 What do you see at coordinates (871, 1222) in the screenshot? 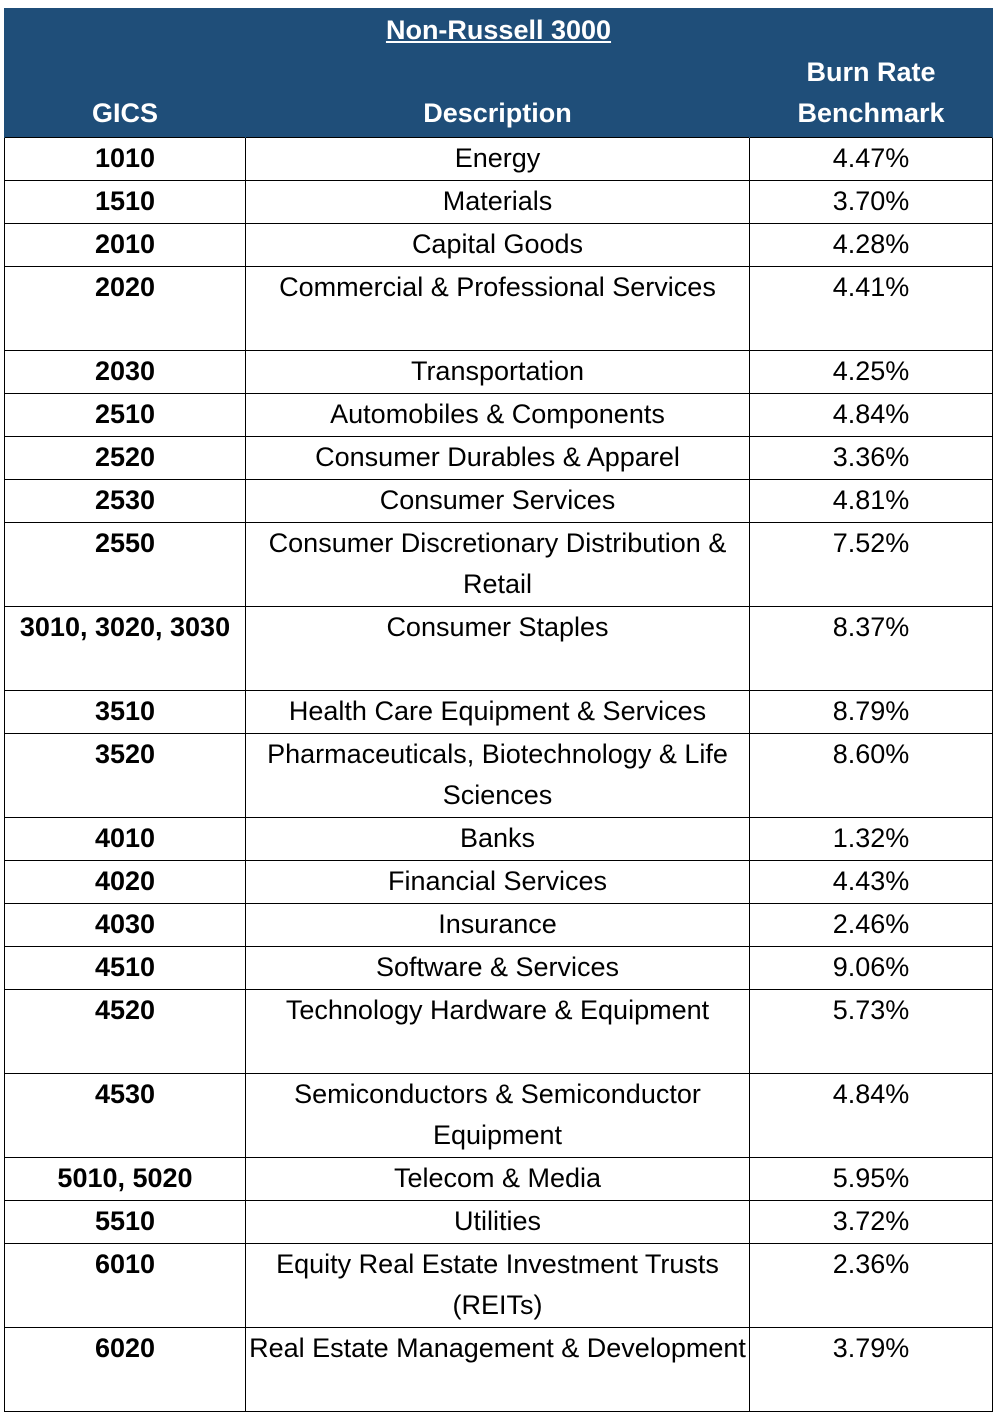
I see `benchmark-cell: 3.72%` at bounding box center [871, 1222].